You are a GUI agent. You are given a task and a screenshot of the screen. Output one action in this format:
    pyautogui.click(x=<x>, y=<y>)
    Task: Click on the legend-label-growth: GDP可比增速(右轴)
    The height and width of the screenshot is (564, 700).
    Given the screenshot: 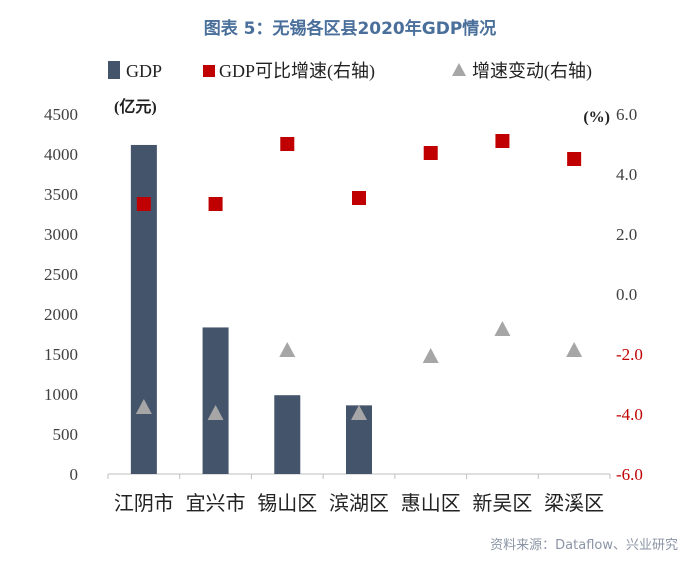 What is the action you would take?
    pyautogui.click(x=297, y=71)
    